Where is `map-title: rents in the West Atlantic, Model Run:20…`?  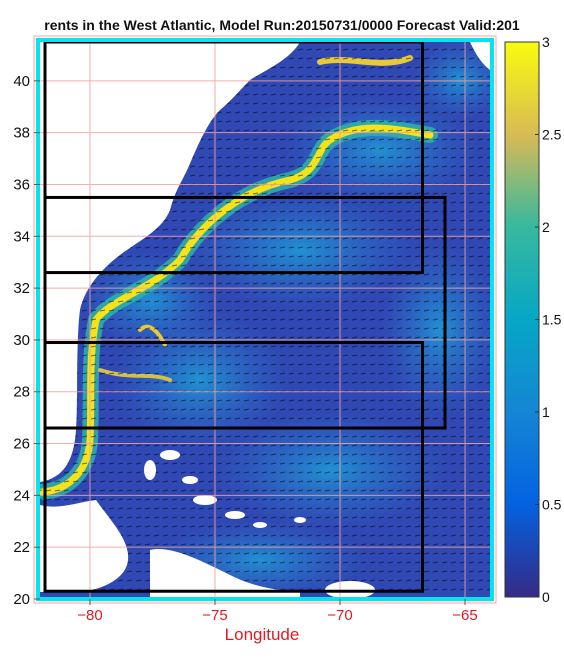 map-title: rents in the West Atlantic, Model Run:20… is located at coordinates (282, 25).